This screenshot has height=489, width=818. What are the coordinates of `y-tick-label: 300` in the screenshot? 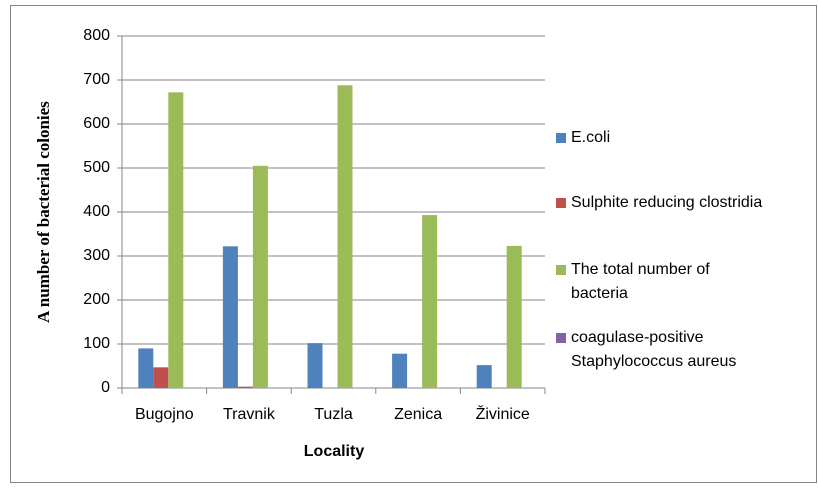 It's located at (96, 255).